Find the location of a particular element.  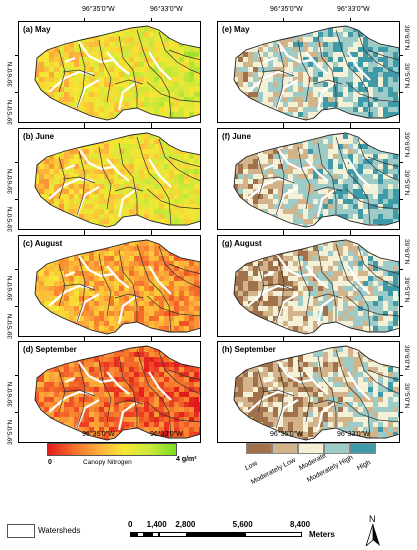

map-panel-a: (a) May is located at coordinates (109, 72).